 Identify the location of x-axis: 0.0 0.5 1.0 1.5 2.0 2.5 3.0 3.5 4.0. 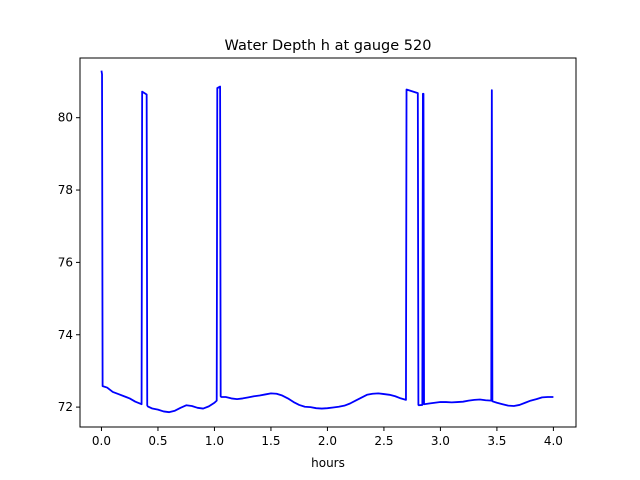
(327, 437).